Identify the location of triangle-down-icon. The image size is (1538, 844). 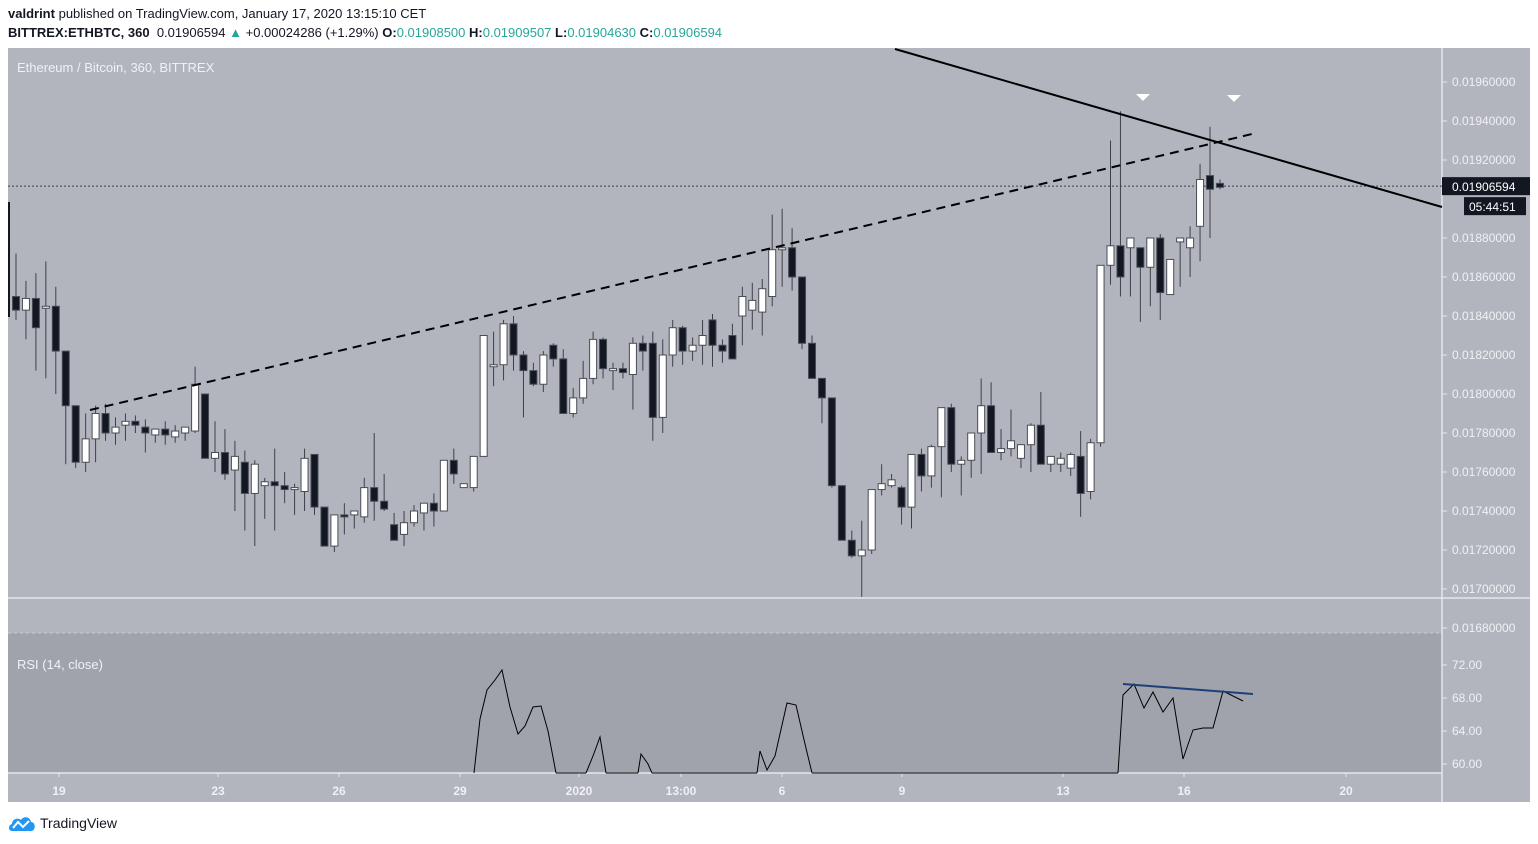
(1234, 98).